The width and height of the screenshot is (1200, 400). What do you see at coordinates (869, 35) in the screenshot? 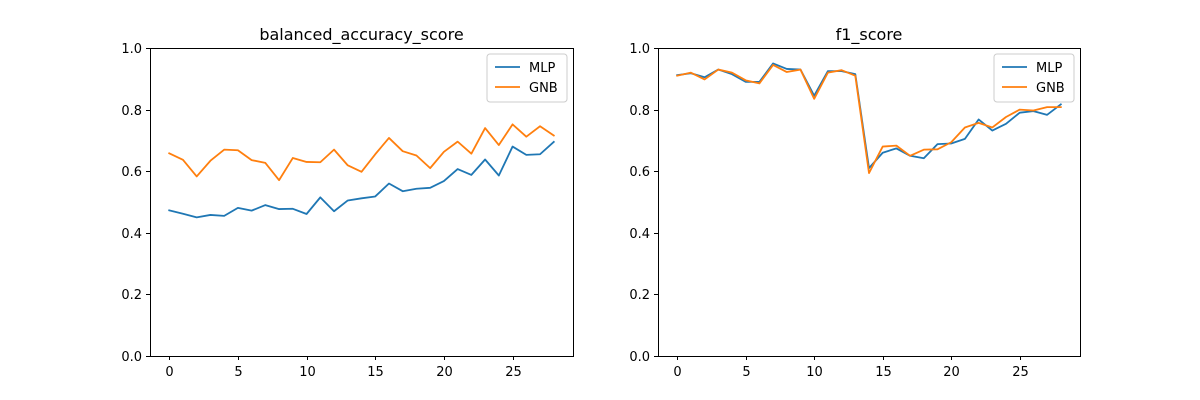
I see `chart-title: f1_score` at bounding box center [869, 35].